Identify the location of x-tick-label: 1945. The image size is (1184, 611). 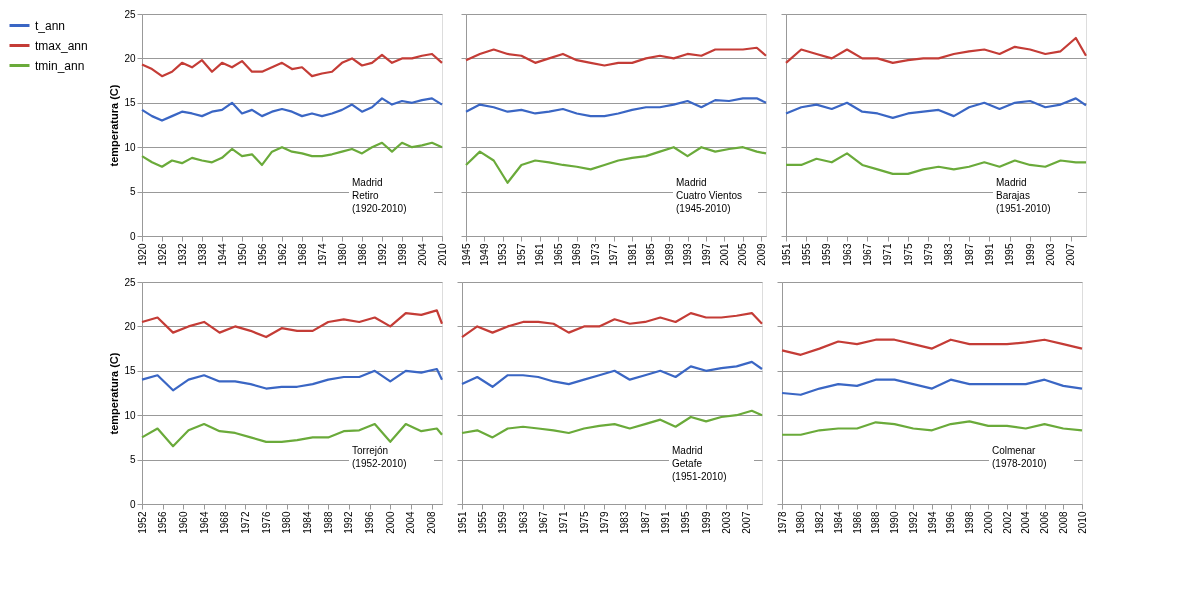
(466, 254).